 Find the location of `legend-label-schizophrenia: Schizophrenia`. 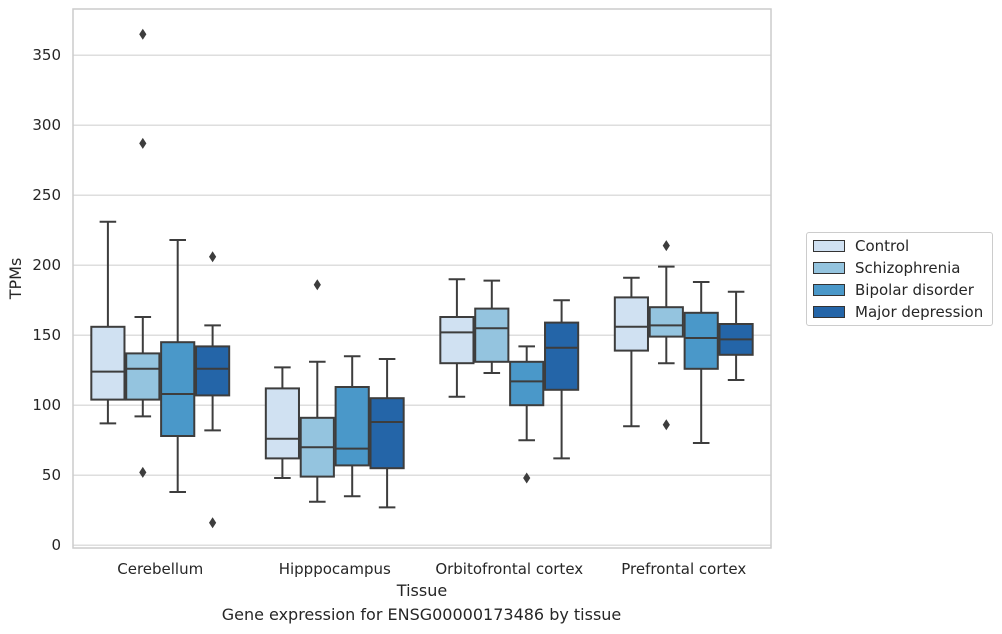

legend-label-schizophrenia: Schizophrenia is located at coordinates (908, 268).